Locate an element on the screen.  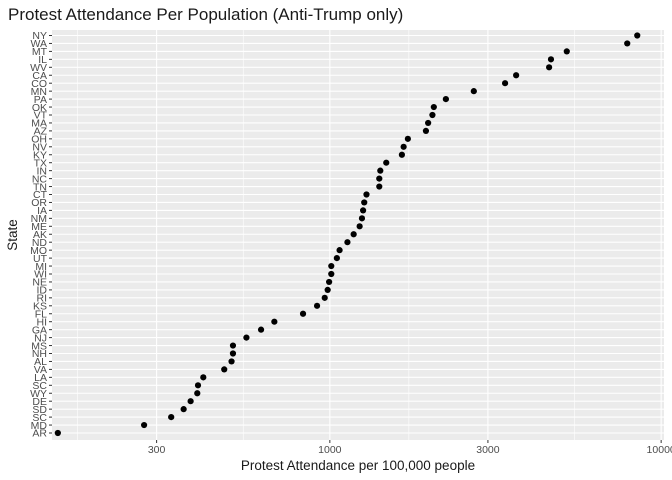
y-tick-label: WA is located at coordinates (38, 44).